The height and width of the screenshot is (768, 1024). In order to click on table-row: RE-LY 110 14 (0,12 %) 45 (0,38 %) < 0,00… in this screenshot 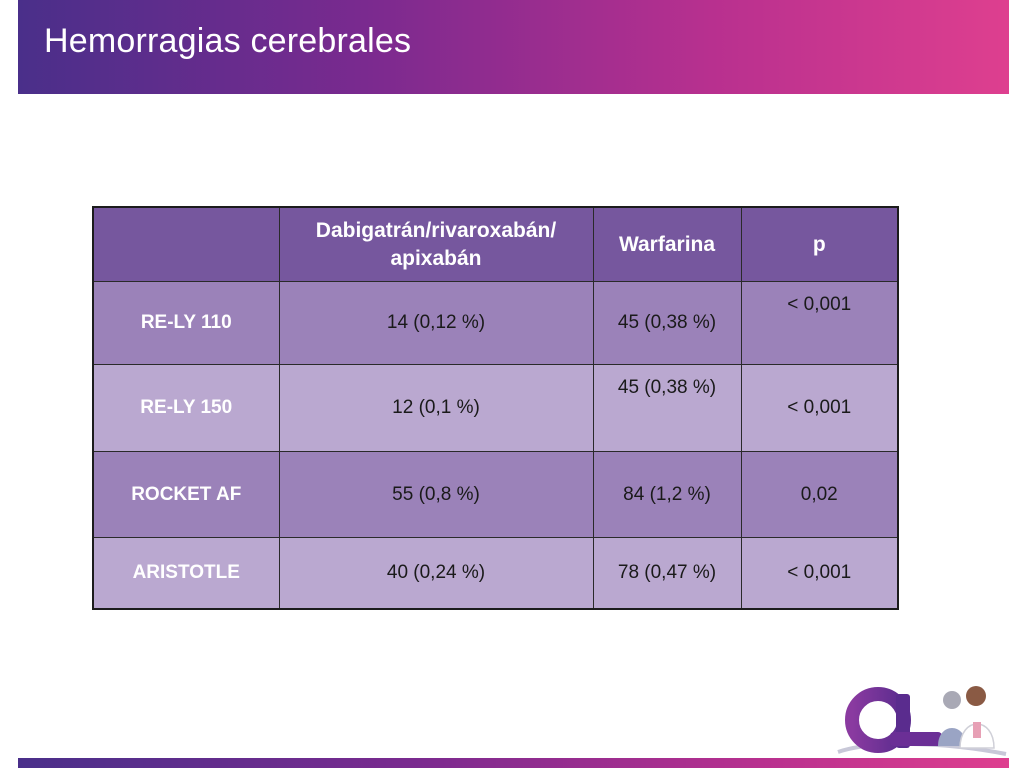, I will do `click(495, 323)`.